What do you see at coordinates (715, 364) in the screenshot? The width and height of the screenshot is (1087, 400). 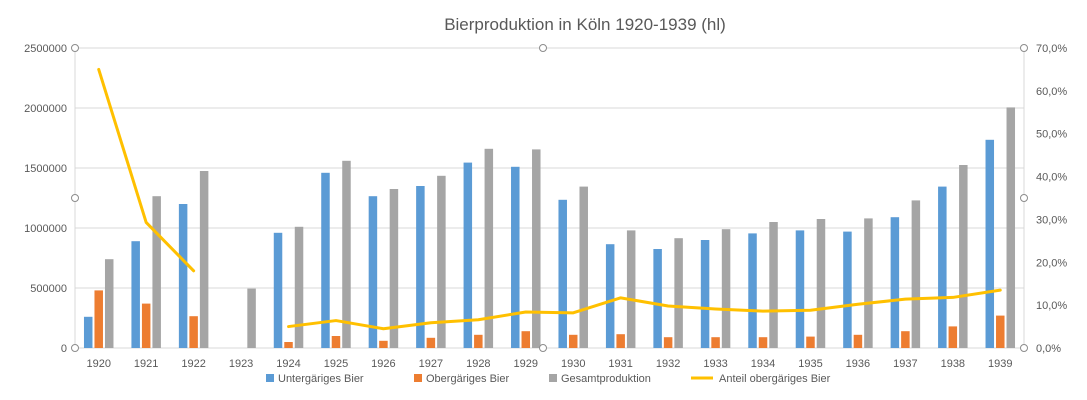 I see `x-tick-label: 1933` at bounding box center [715, 364].